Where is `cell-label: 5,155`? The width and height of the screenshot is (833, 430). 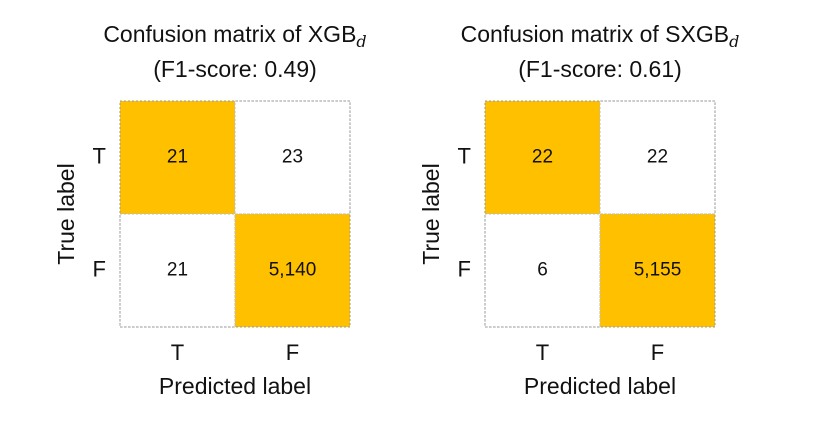 cell-label: 5,155 is located at coordinates (658, 270).